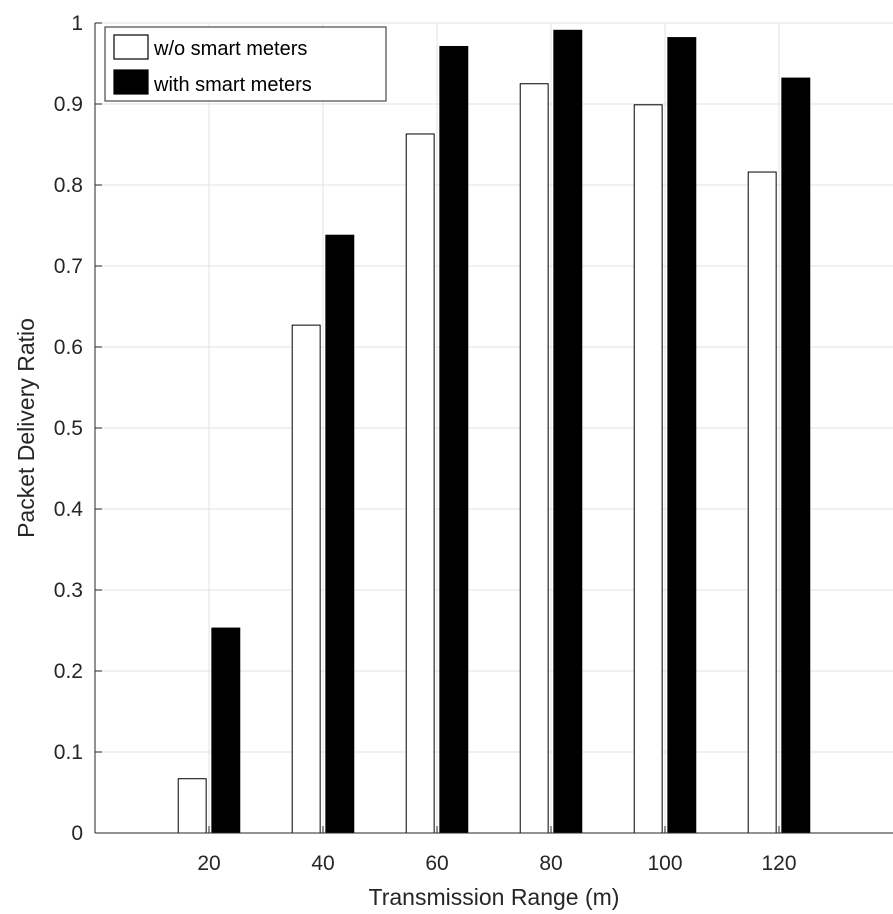  I want to click on y-tick-label: 0, so click(77, 833).